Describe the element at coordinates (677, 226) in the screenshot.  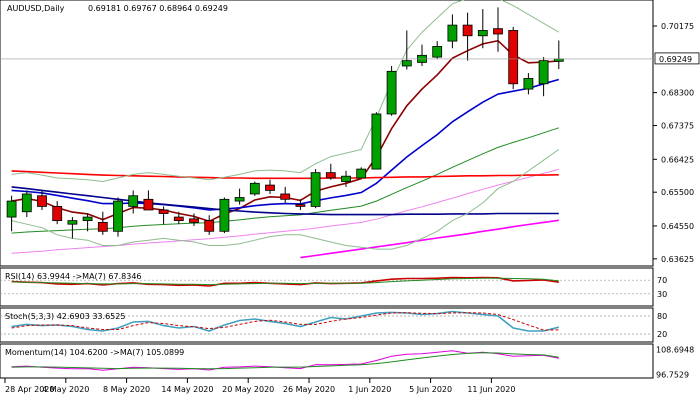
I see `price-tick-label: 0.64550` at that location.